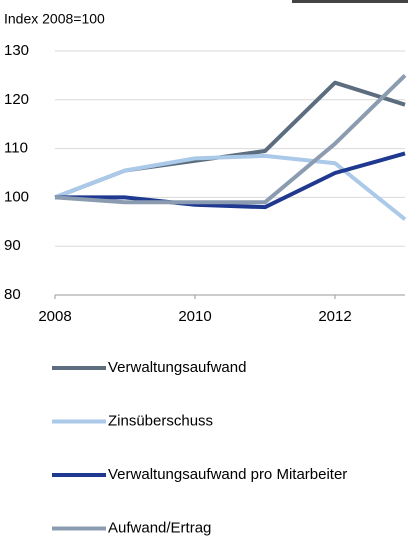 The image size is (408, 541). Describe the element at coordinates (159, 527) in the screenshot. I see `legend-label: Aufwand/Ertrag` at that location.